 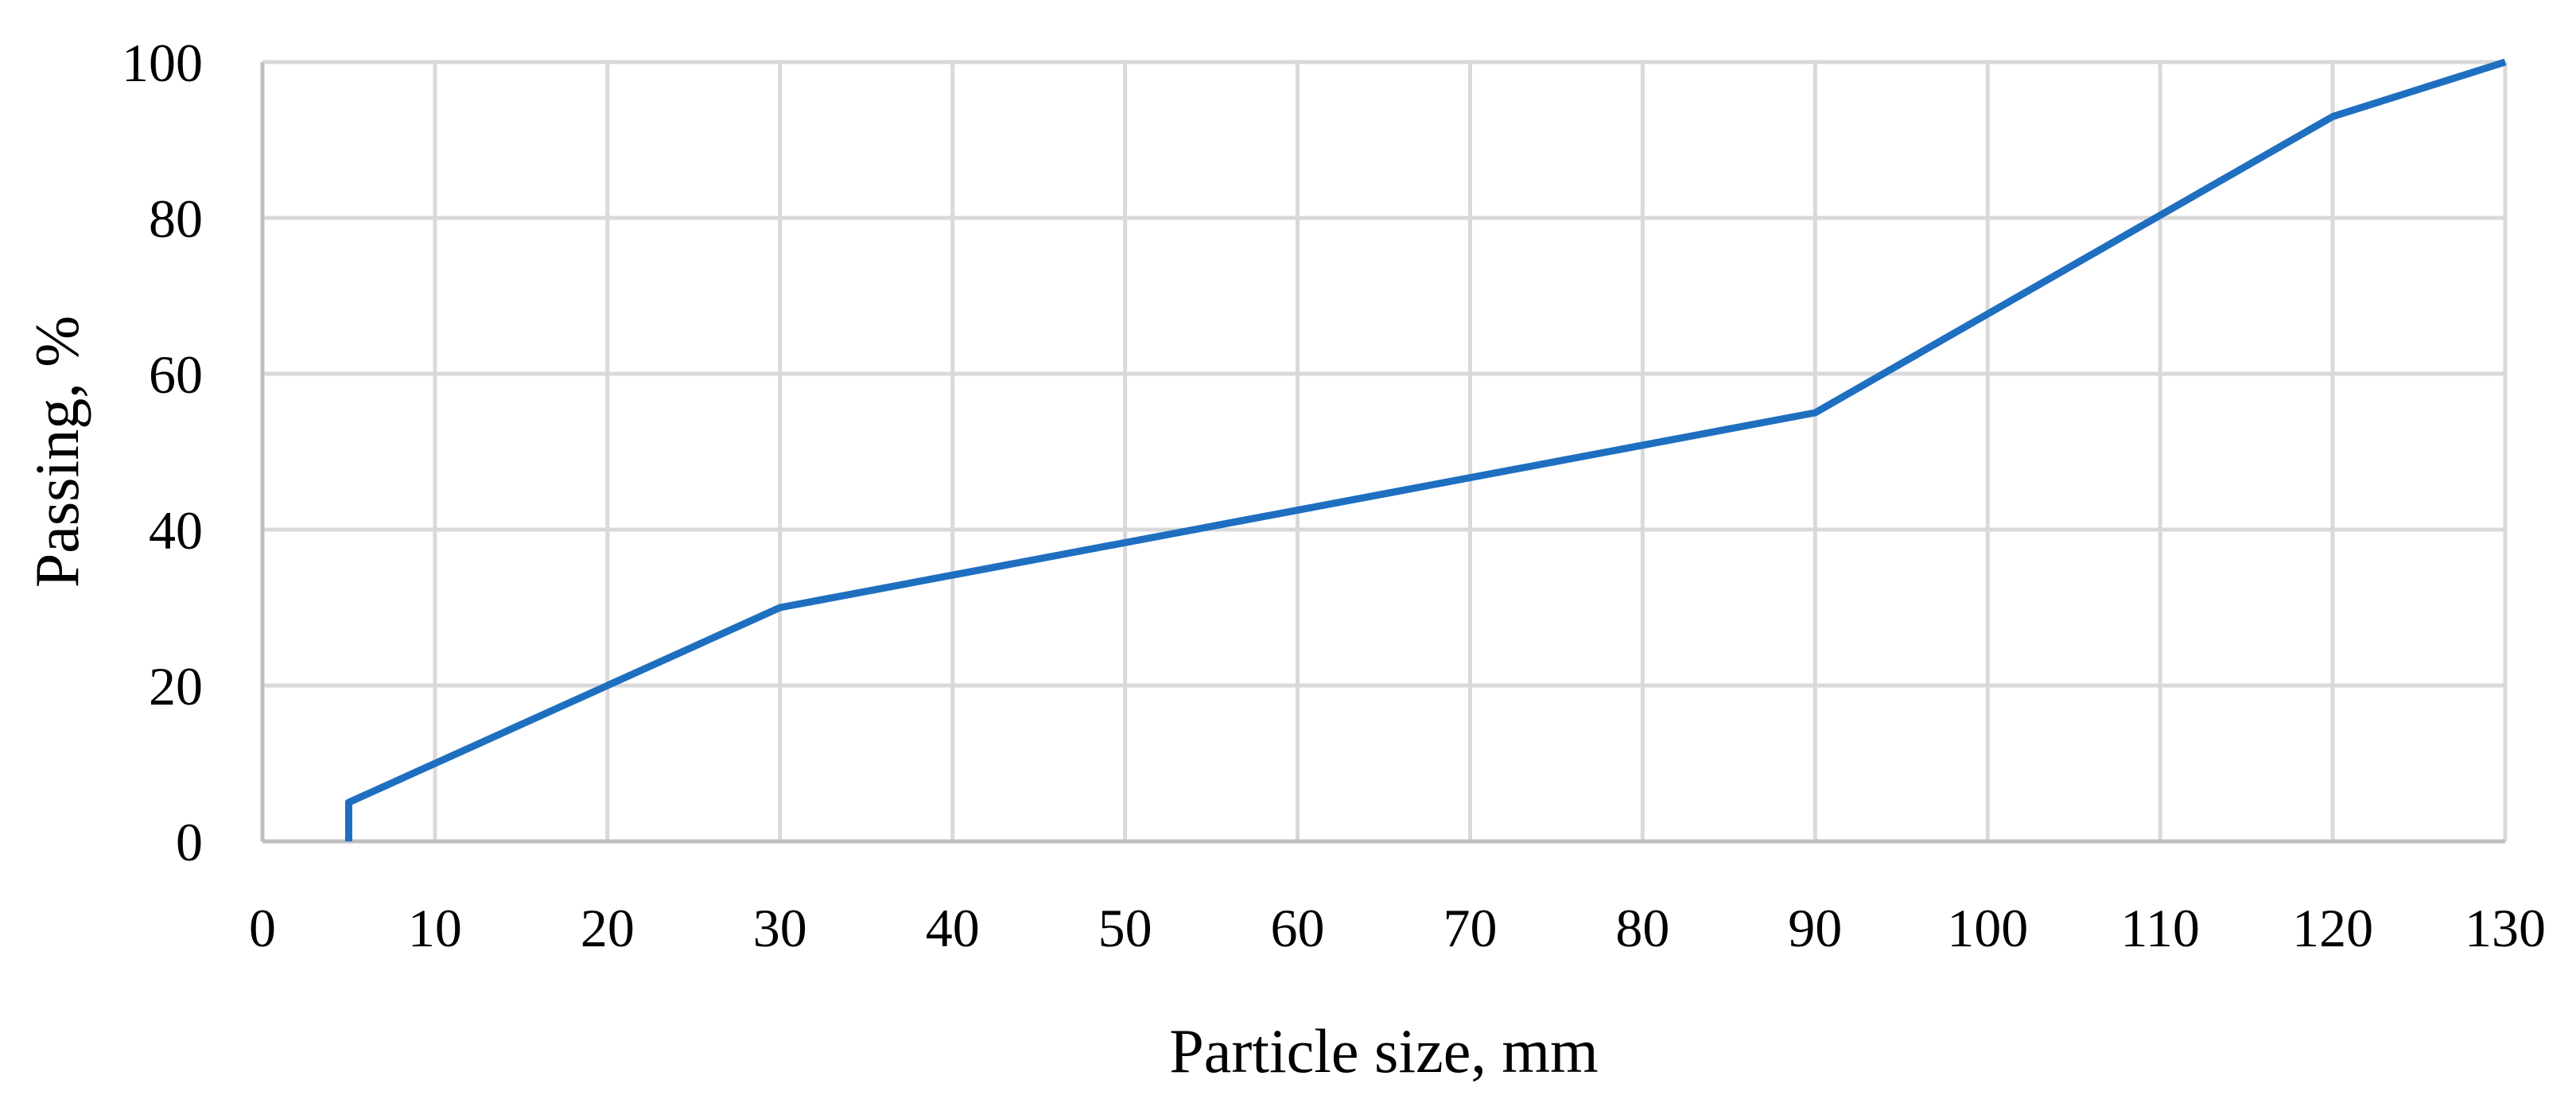 What do you see at coordinates (1815, 928) in the screenshot?
I see `x-tick-label: 90` at bounding box center [1815, 928].